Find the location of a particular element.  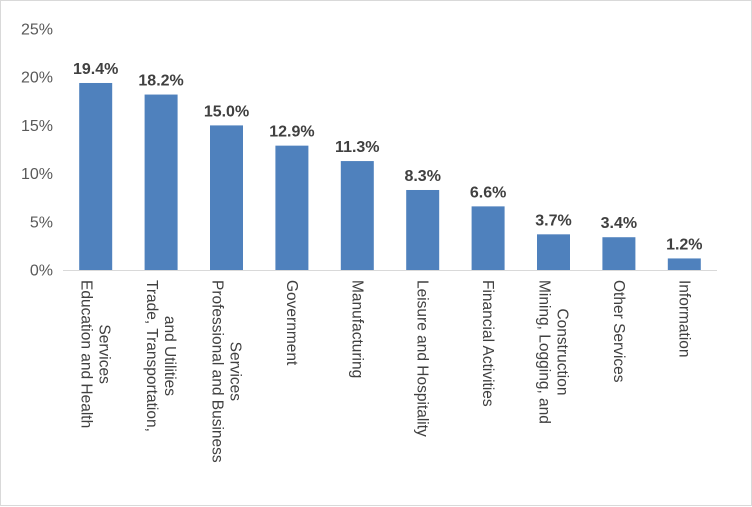

y-tick-label: 15% is located at coordinates (37, 126).